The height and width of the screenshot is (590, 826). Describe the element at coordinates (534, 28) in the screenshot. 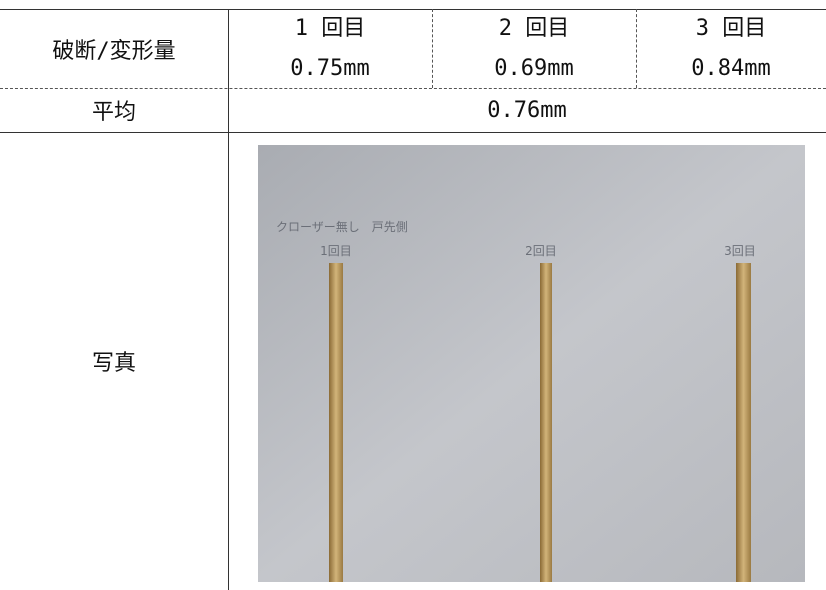

I see `trial-label: 2 回目` at that location.